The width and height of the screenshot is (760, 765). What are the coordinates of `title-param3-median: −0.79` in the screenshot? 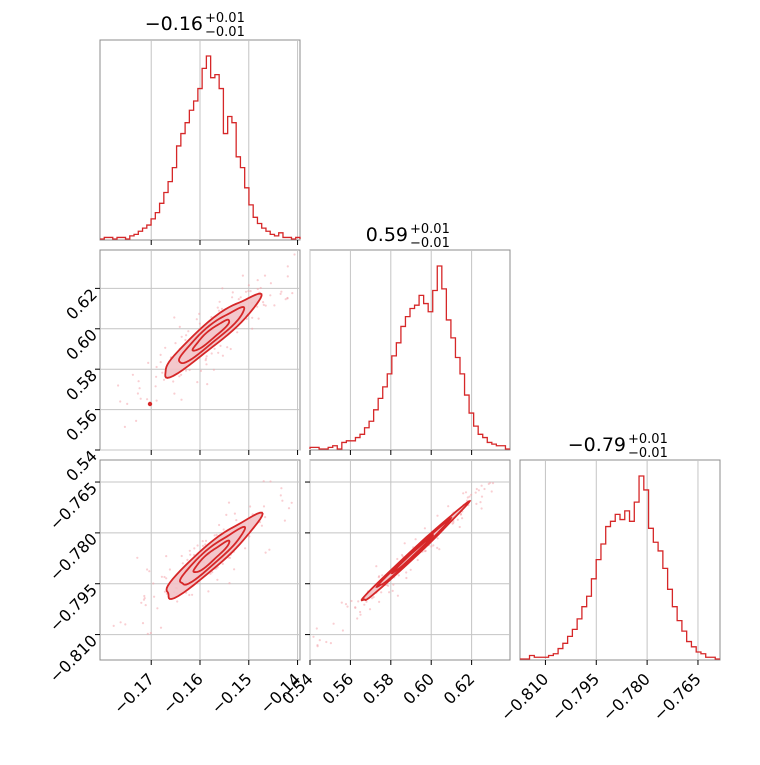 It's located at (597, 445).